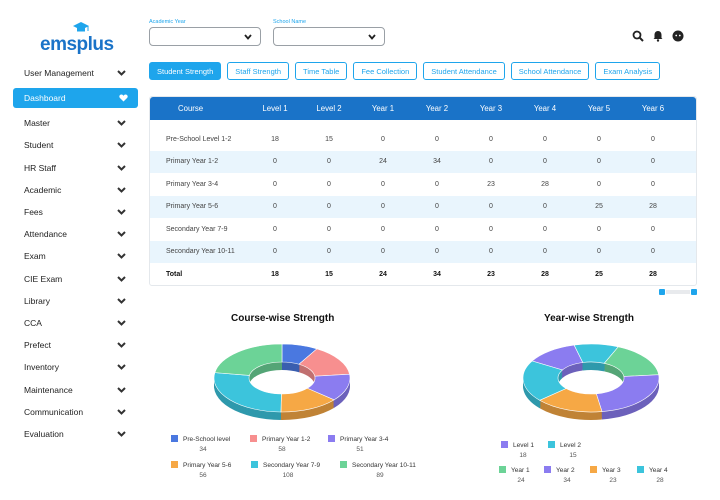  What do you see at coordinates (191, 108) in the screenshot?
I see `column-header: Course` at bounding box center [191, 108].